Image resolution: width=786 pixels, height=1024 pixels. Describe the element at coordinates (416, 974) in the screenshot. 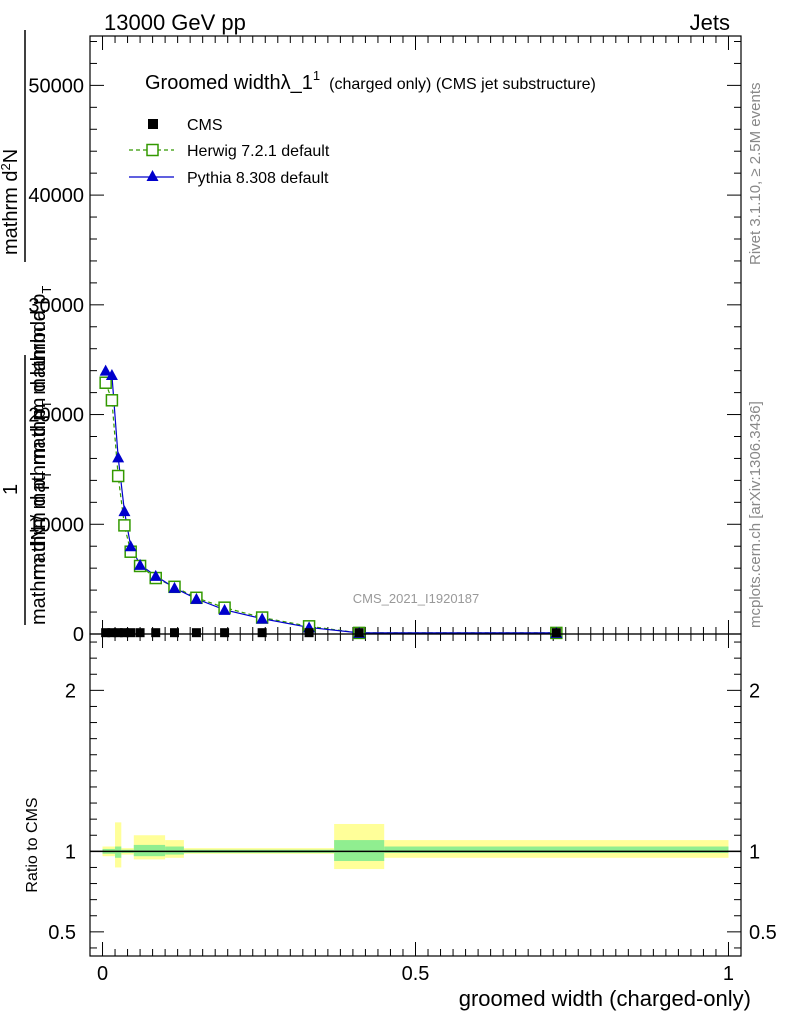

I see `x-tick-label: 0.5` at that location.